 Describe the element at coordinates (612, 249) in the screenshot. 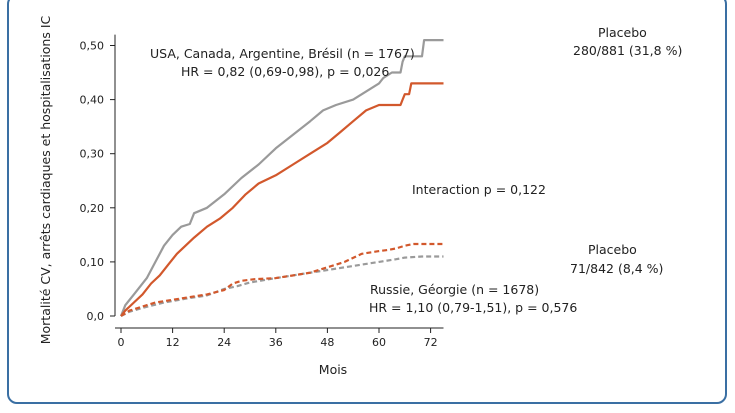

I see `bottom-placebo-label: Placebo` at that location.